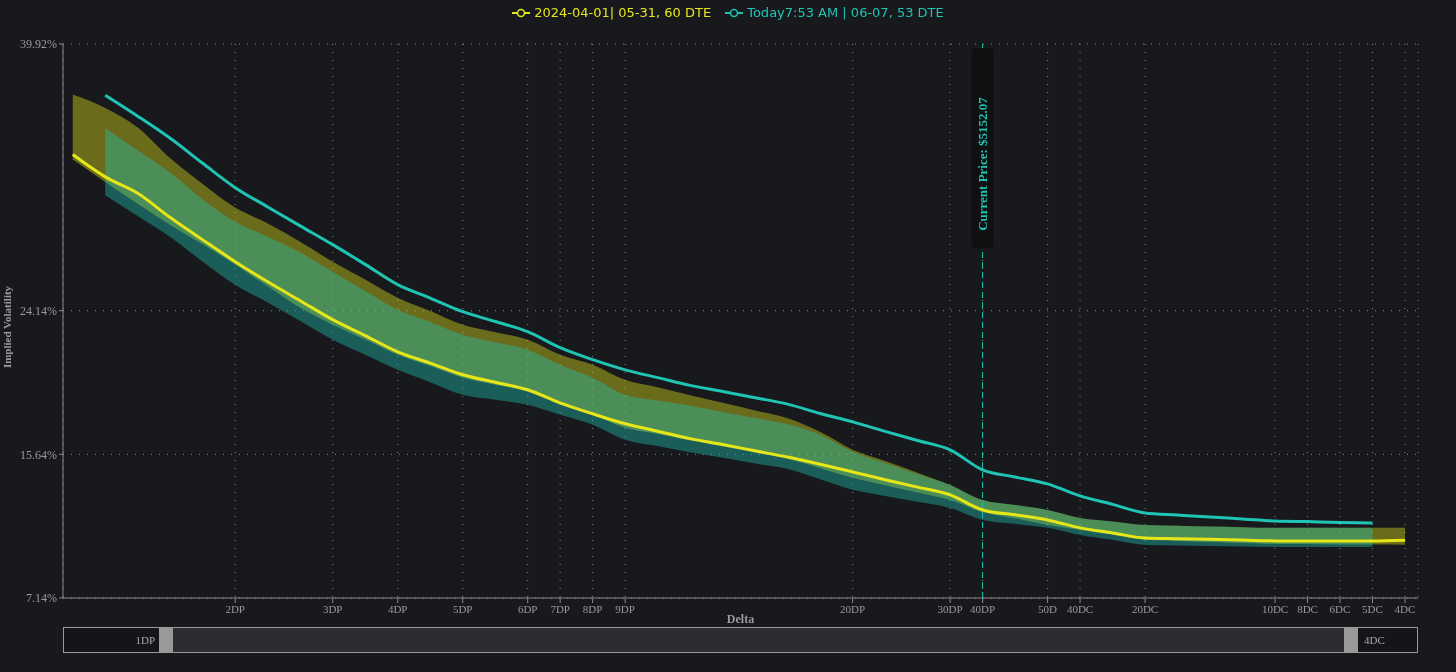 This screenshot has width=1456, height=672. What do you see at coordinates (560, 608) in the screenshot?
I see `x-tick-label: 7DP` at bounding box center [560, 608].